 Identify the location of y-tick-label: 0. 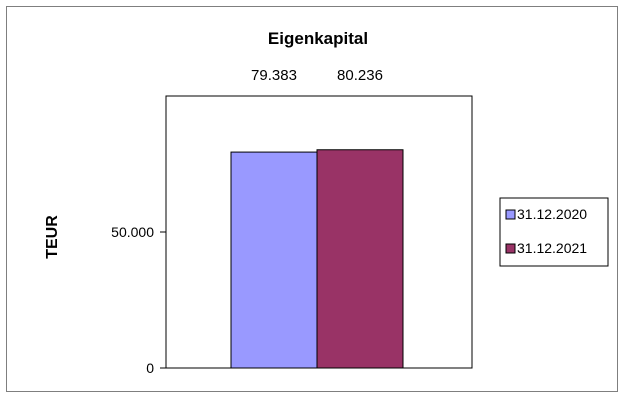
(150, 368).